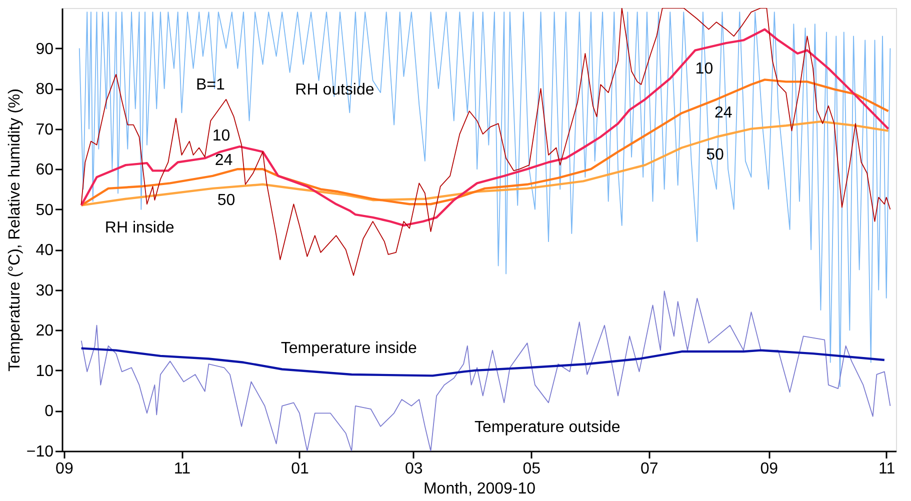  What do you see at coordinates (45, 331) in the screenshot?
I see `y-tick-label: 20` at bounding box center [45, 331].